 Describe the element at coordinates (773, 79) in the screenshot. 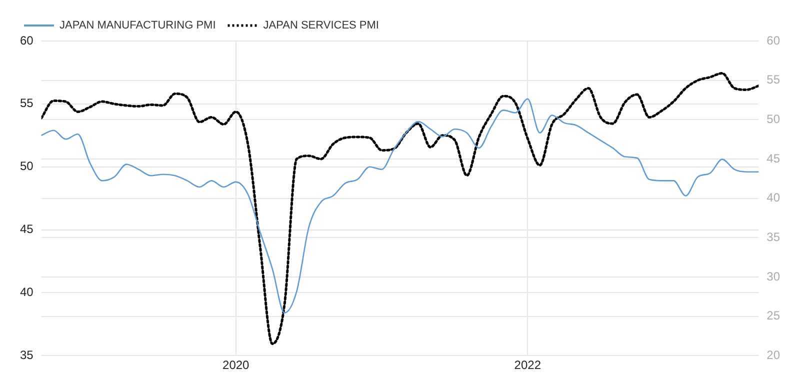

I see `y2-tick-label: 55` at that location.